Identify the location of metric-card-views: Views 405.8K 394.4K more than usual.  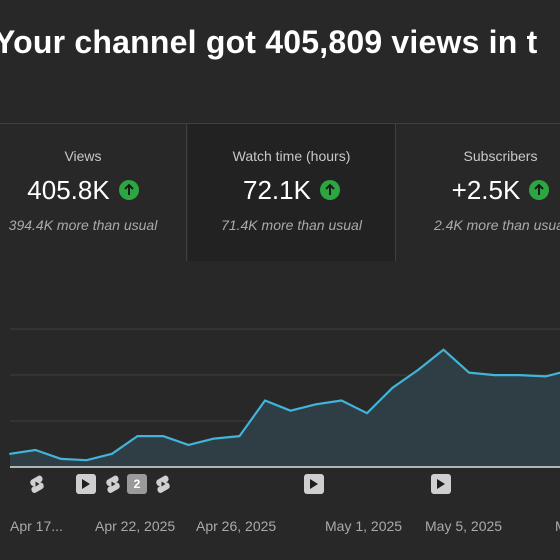
(93, 192).